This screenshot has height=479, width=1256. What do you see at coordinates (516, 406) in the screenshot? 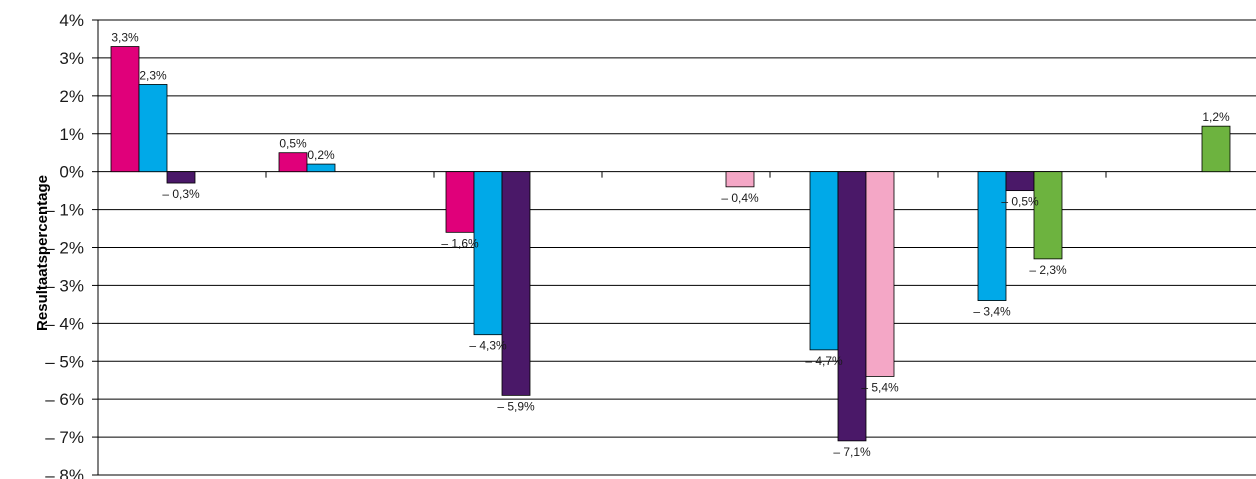
I see `data-label: – 5,9%` at bounding box center [516, 406].